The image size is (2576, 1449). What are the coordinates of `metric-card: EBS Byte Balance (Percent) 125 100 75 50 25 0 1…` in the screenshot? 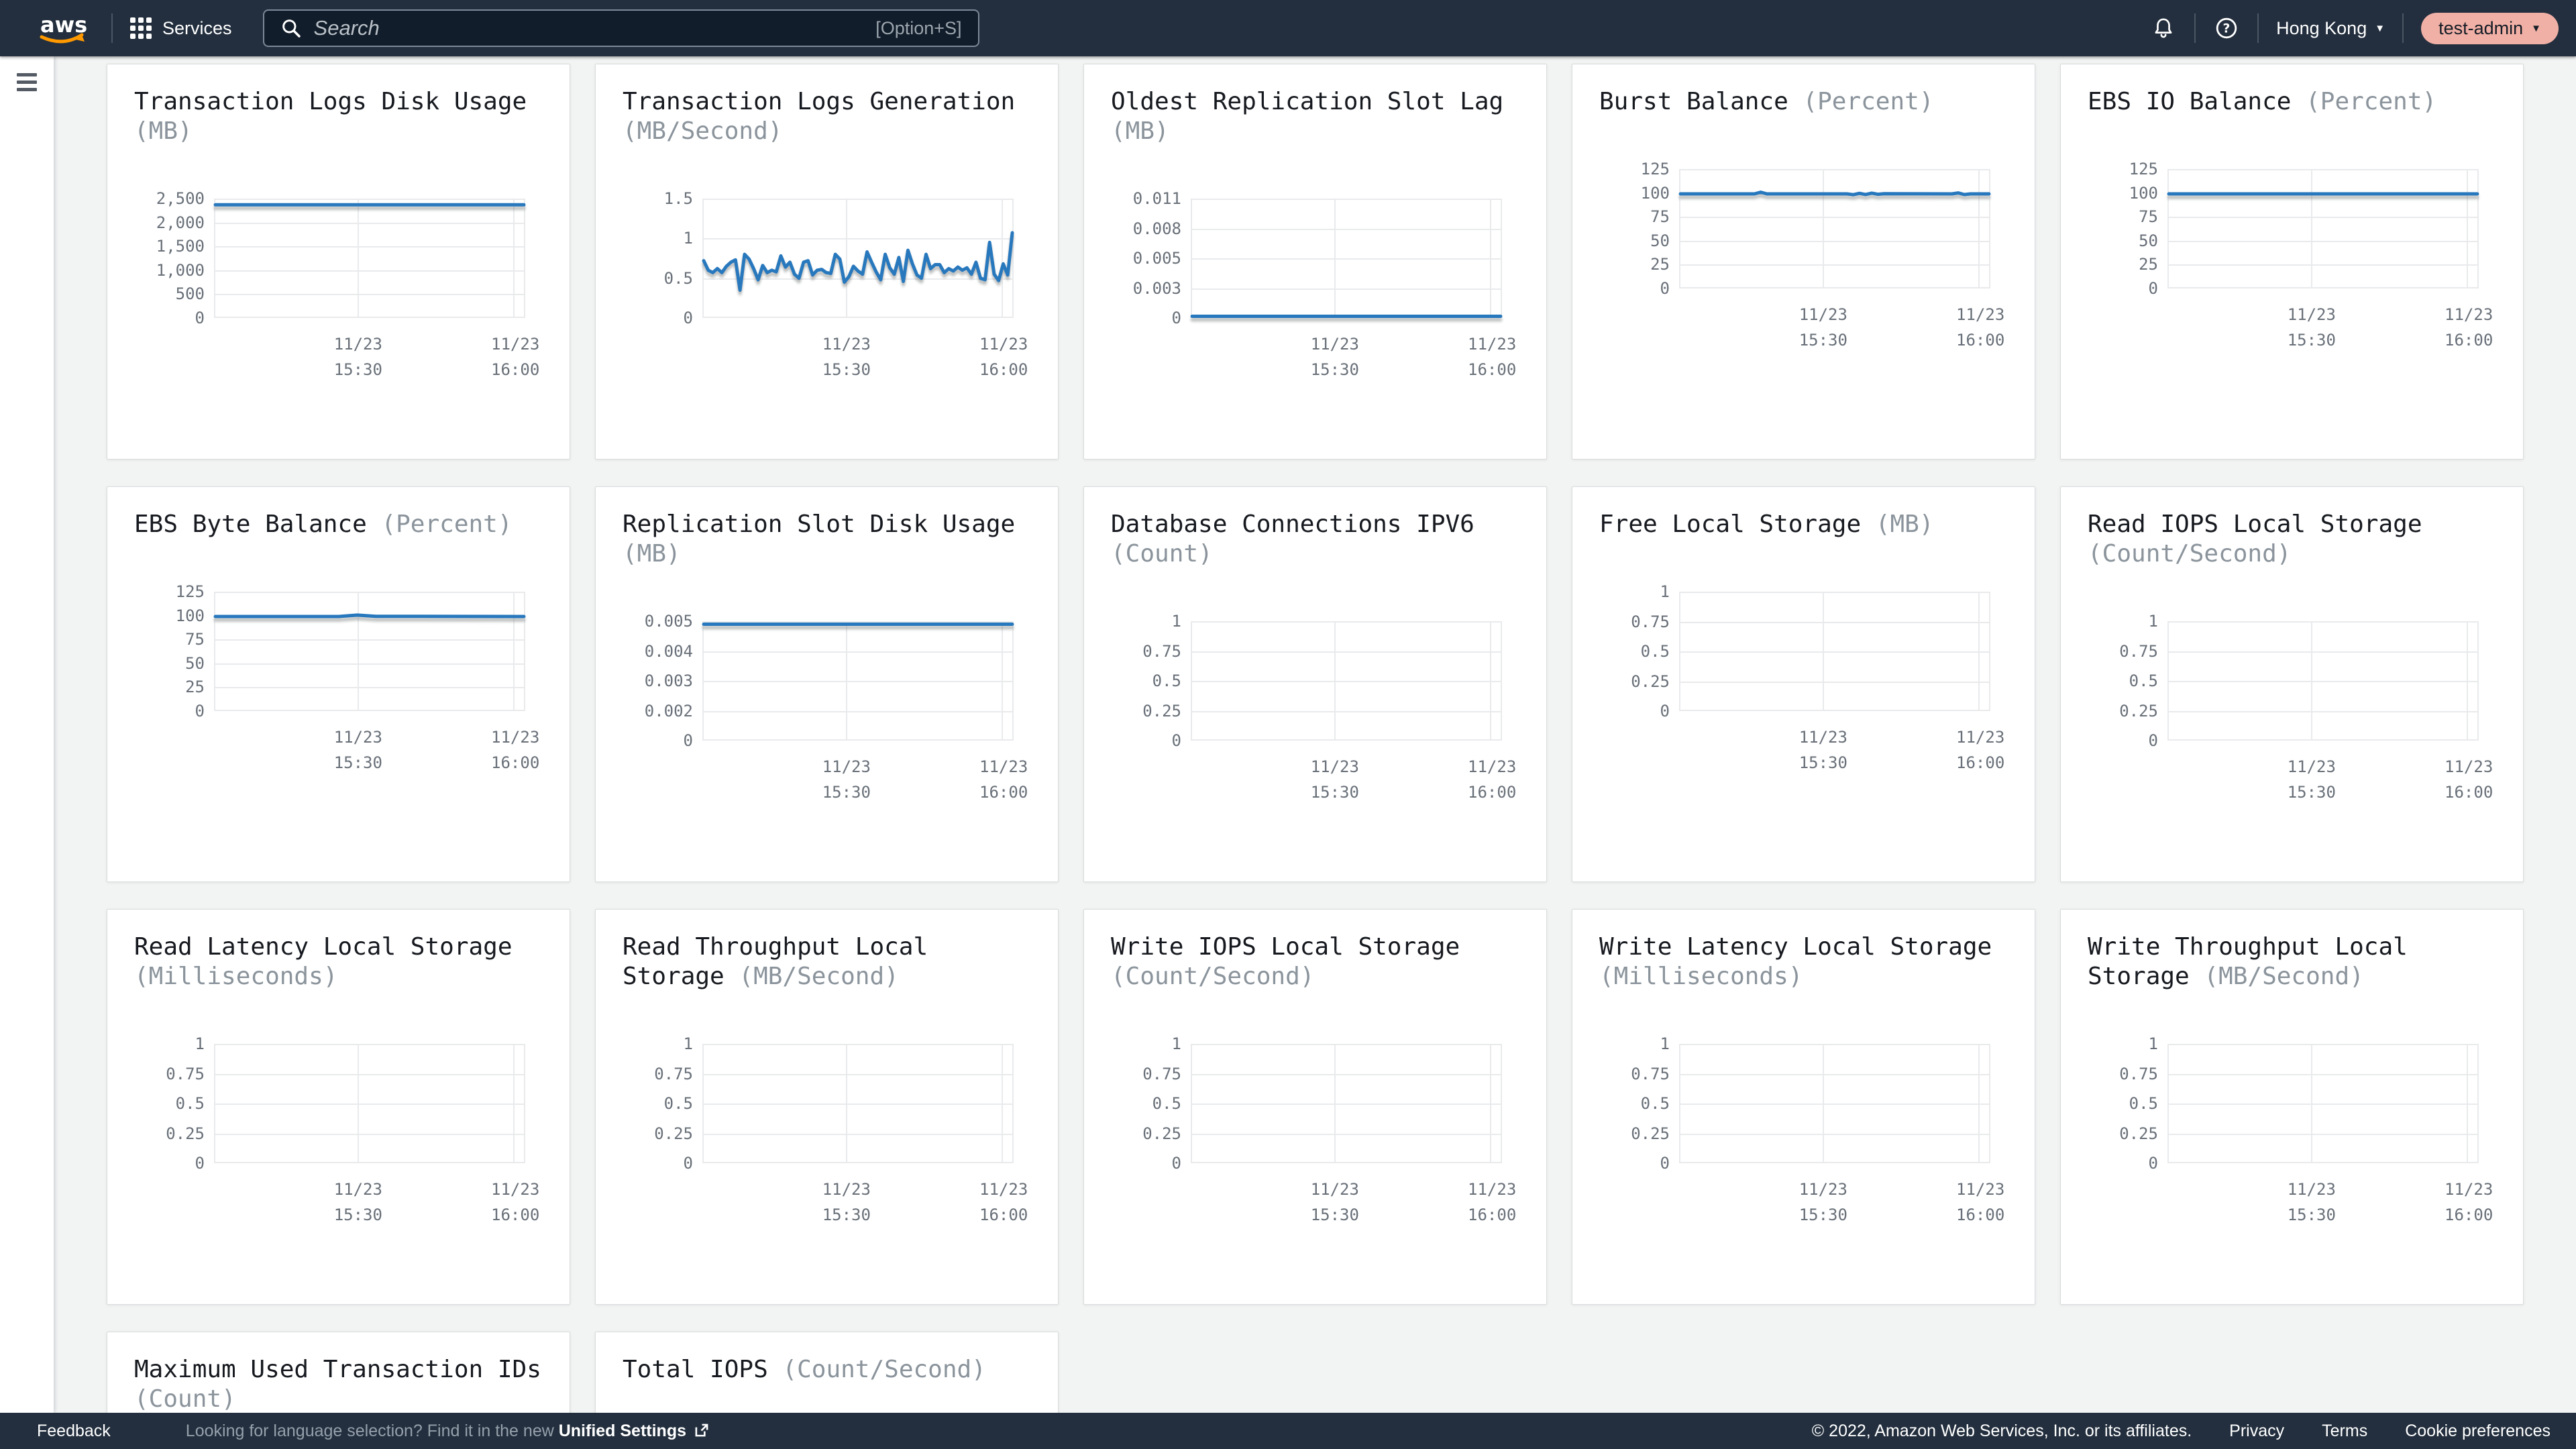 It's located at (338, 684).